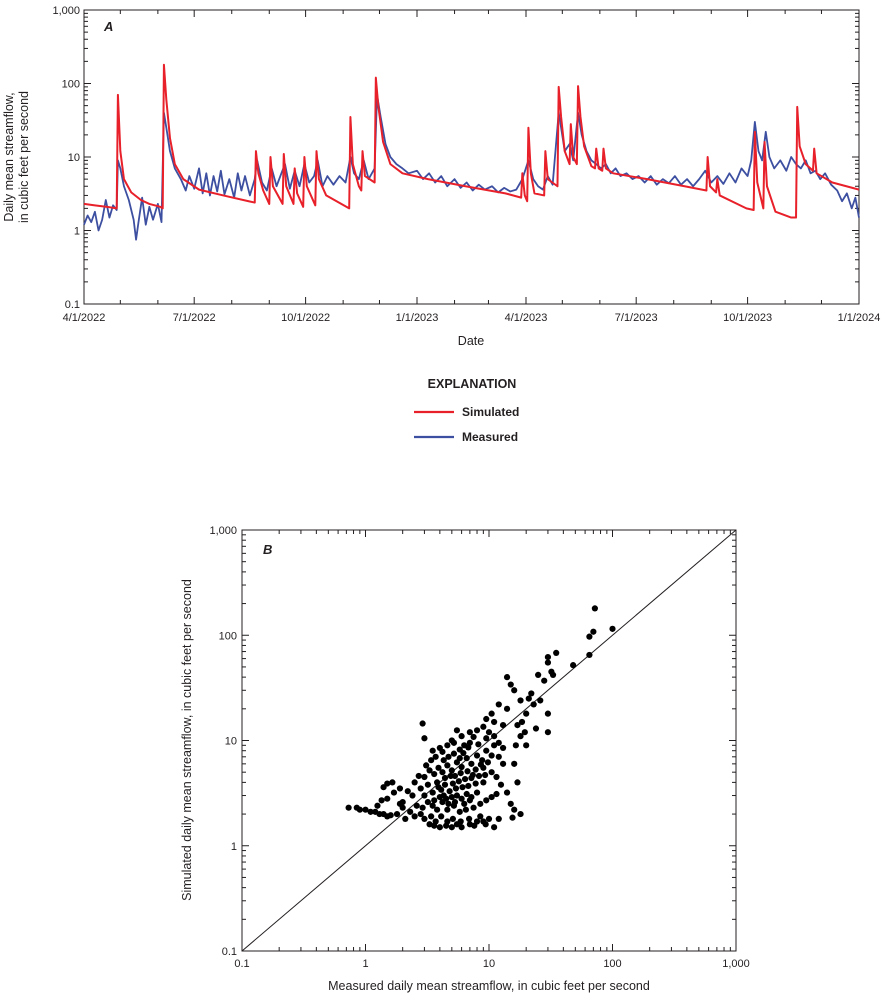  Describe the element at coordinates (466, 410) in the screenshot. I see `legend: EXPLANATION Simulated Measured` at that location.